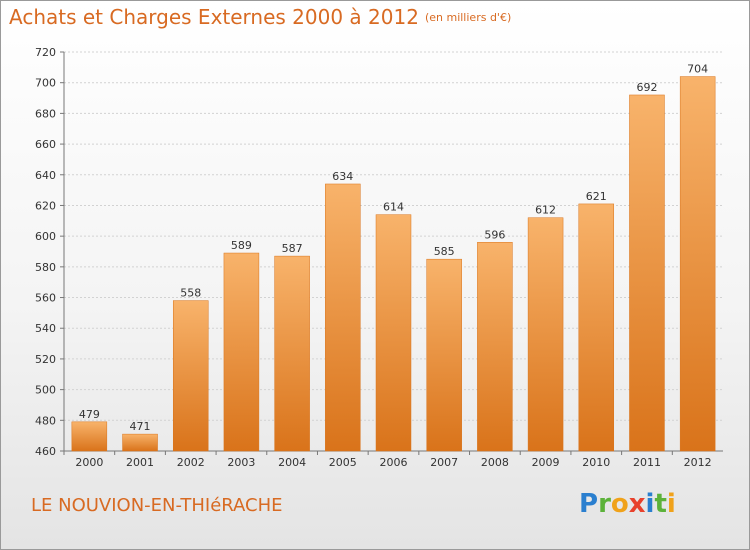 This screenshot has height=550, width=750. What do you see at coordinates (45, 267) in the screenshot?
I see `y-tick-label: 580` at bounding box center [45, 267].